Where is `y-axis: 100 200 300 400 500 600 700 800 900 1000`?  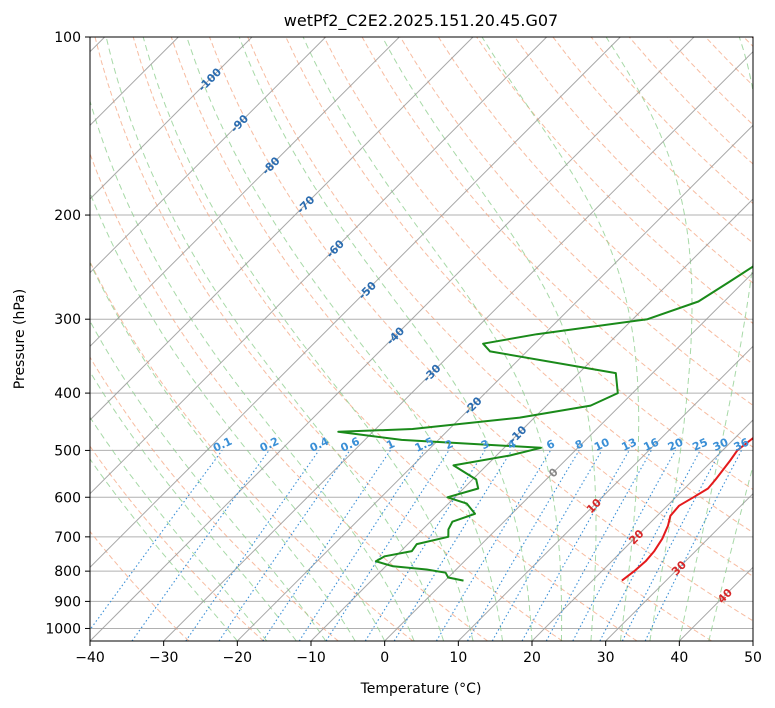 y-axis: 100 200 300 400 500 600 700 800 900 1000 is located at coordinates (67, 333).